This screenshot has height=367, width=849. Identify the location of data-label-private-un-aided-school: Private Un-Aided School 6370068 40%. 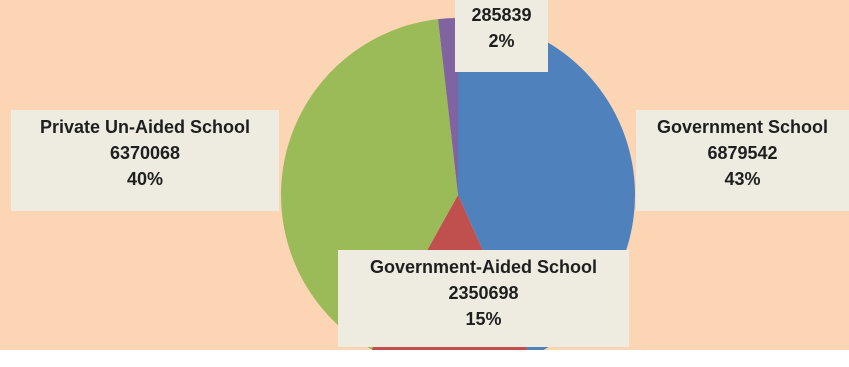
(145, 160).